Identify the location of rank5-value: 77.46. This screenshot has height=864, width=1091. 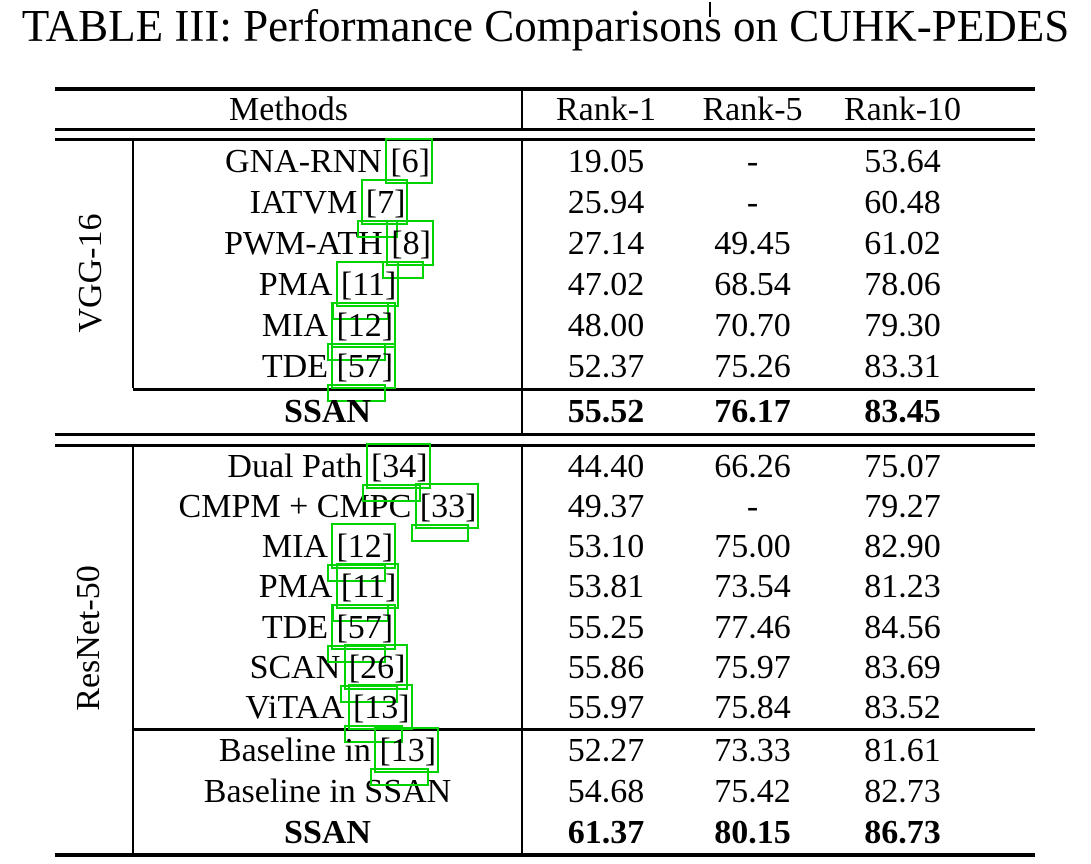
(752, 627).